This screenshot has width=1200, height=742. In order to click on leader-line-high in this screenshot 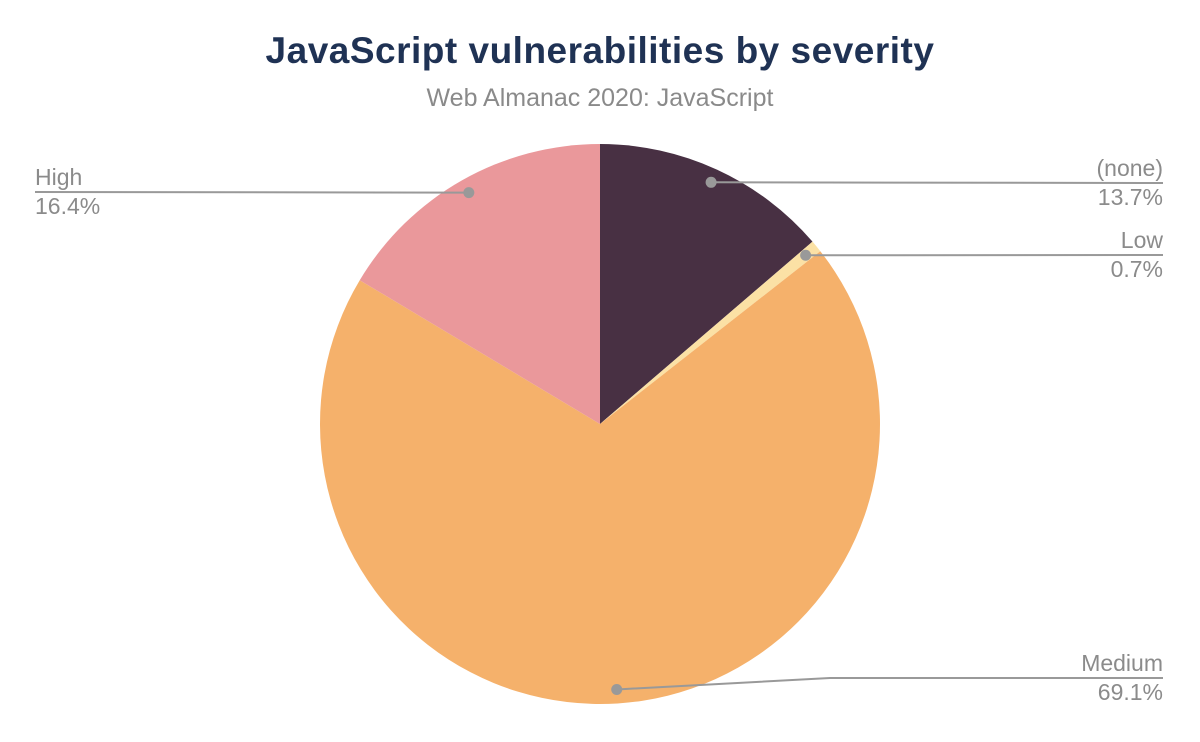, I will do `click(251, 192)`.